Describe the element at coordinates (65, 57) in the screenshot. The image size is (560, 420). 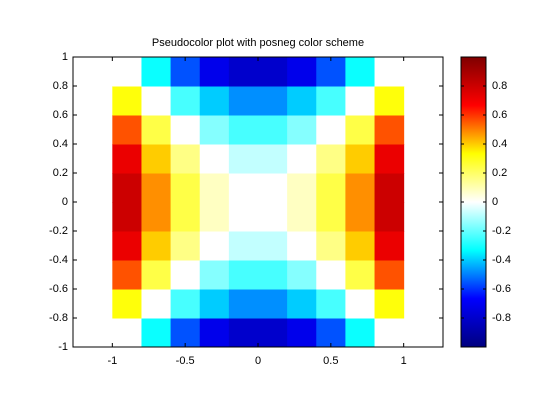
I see `y-tick-label: 1` at that location.